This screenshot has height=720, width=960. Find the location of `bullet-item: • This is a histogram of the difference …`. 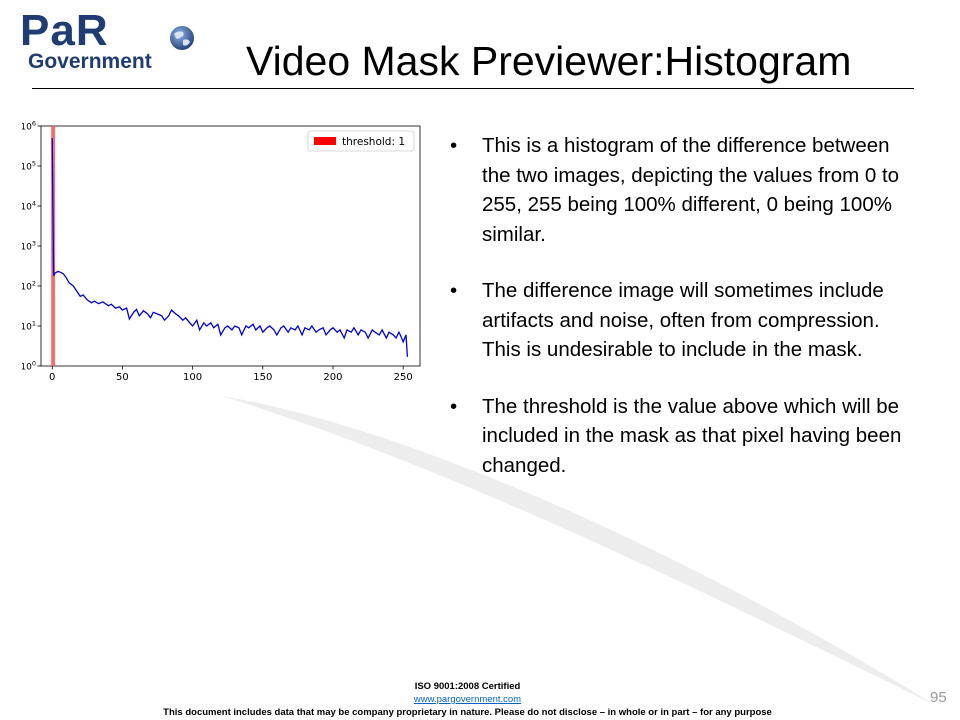

bullet-item: • This is a histogram of the difference … is located at coordinates (685, 190).